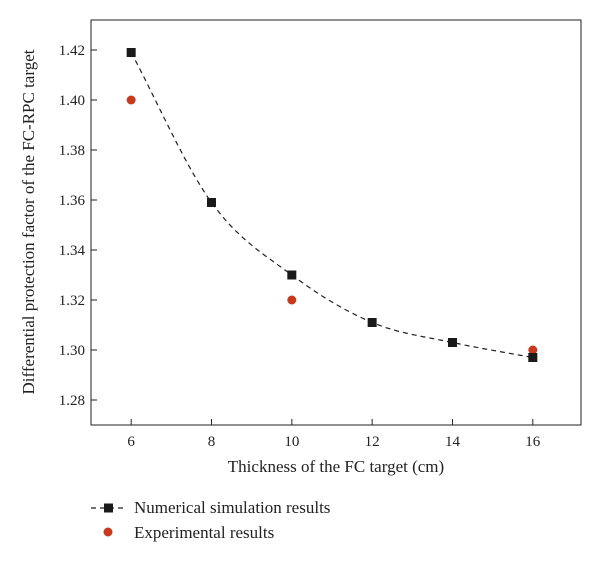 This screenshot has width=600, height=563. I want to click on y-tick-label: 1.38, so click(72, 151).